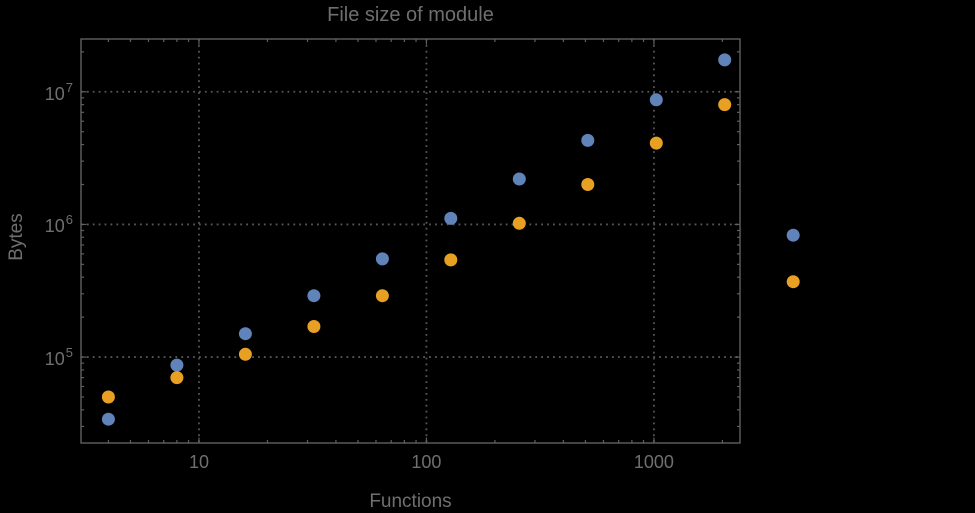  What do you see at coordinates (410, 15) in the screenshot?
I see `chart-title: File size of module` at bounding box center [410, 15].